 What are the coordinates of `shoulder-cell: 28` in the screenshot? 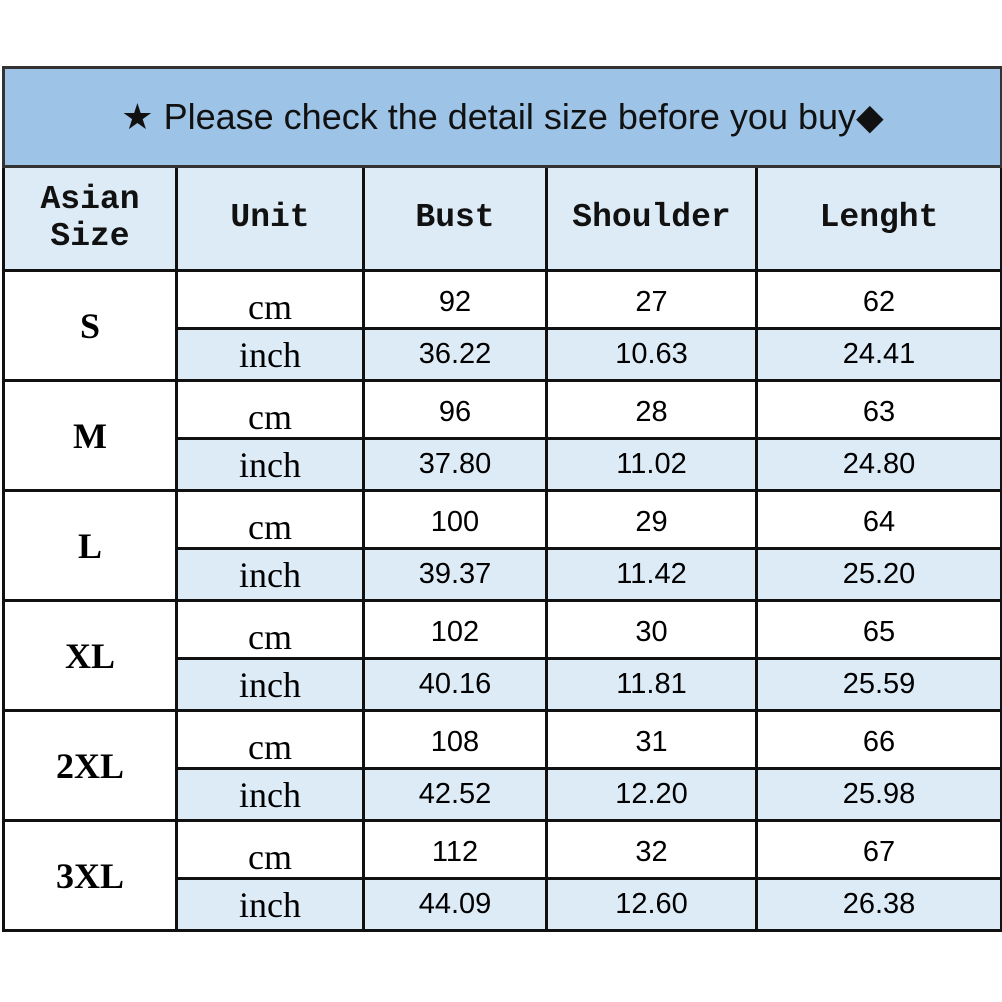 It's located at (651, 409).